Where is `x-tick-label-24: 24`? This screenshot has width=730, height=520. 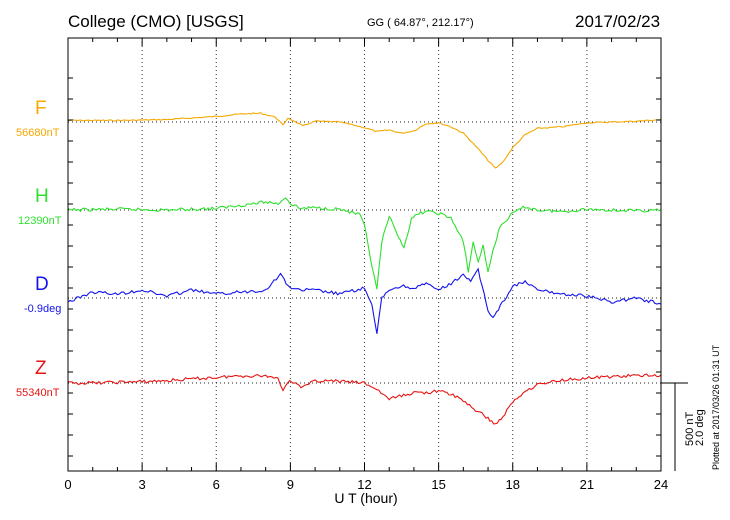 x-tick-label-24: 24 is located at coordinates (661, 484).